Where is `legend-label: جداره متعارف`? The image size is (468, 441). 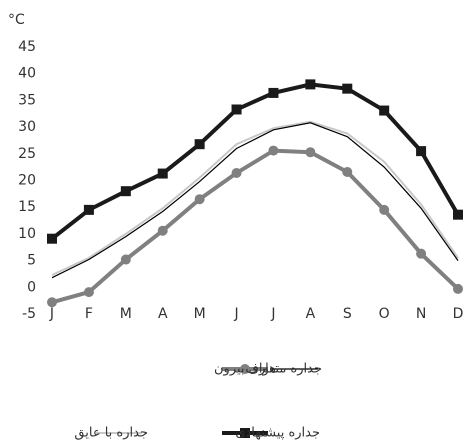 legend-label: جداره متعارف is located at coordinates (283, 369).